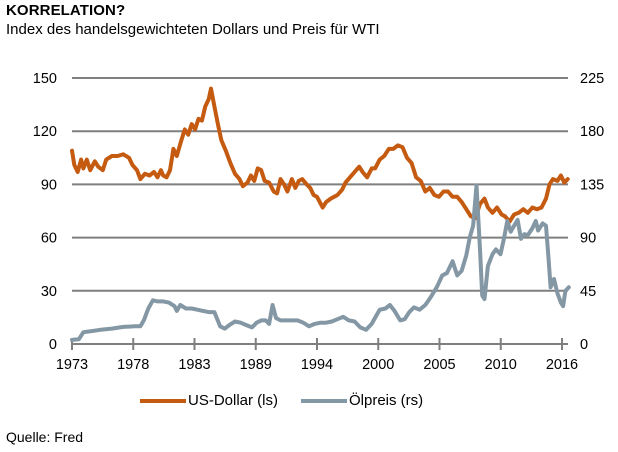 This screenshot has width=618, height=452. What do you see at coordinates (194, 365) in the screenshot?
I see `x-tick-label: 1983` at bounding box center [194, 365].